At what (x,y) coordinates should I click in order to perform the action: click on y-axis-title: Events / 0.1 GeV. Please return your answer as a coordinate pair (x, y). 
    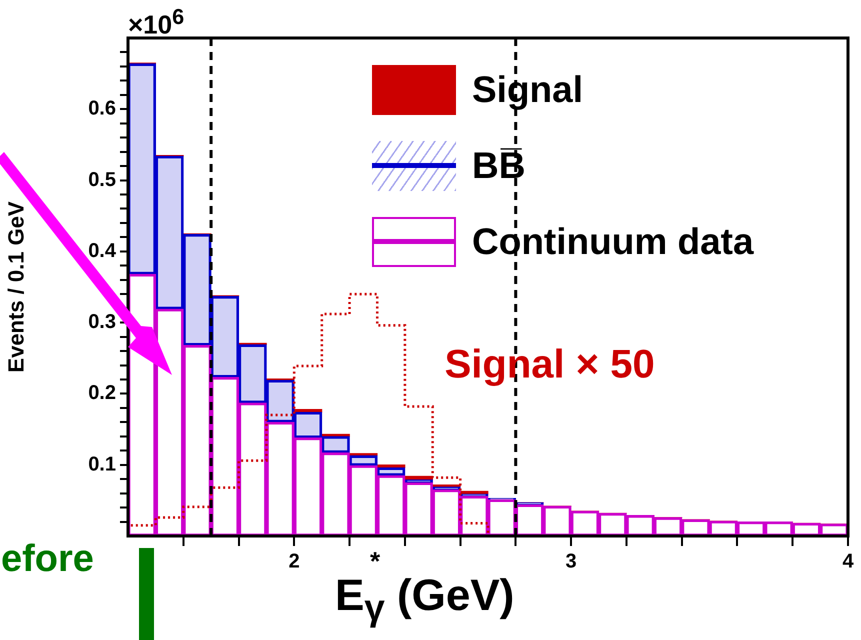
    Looking at the image, I should click on (15, 287).